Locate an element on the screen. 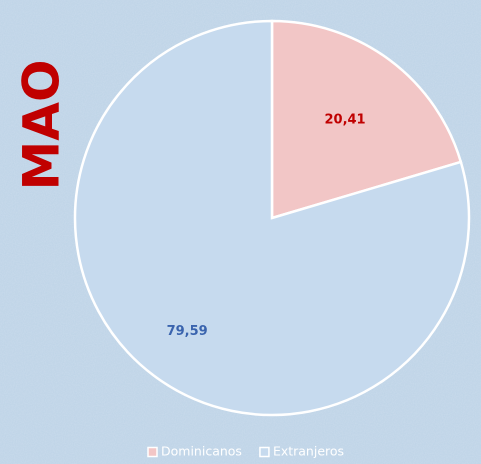 This screenshot has height=464, width=481. data-label: 20,41 is located at coordinates (344, 120).